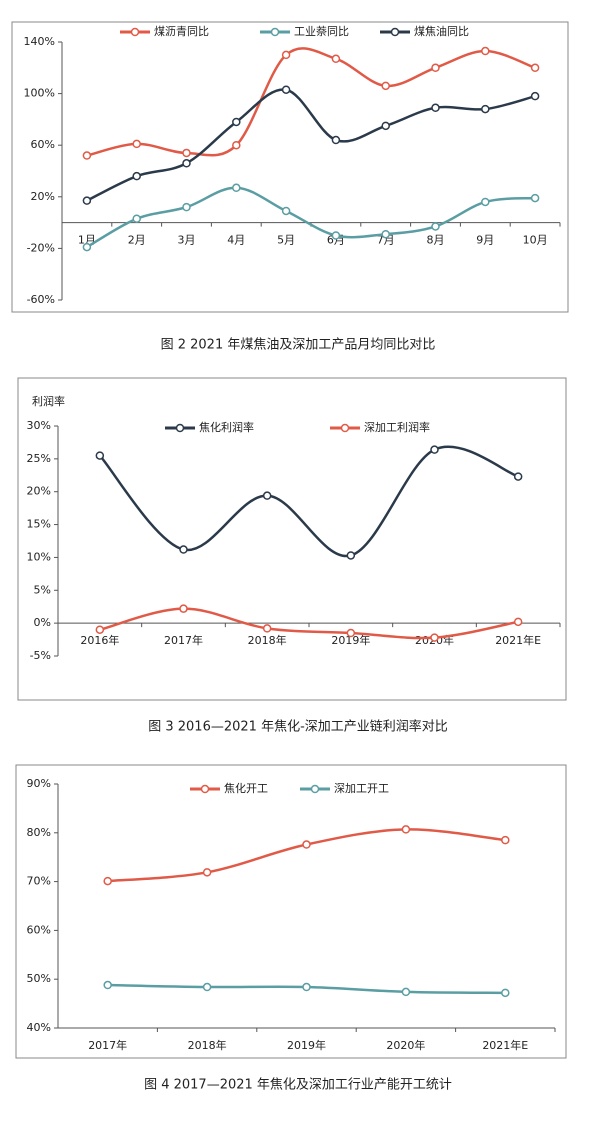  What do you see at coordinates (436, 240) in the screenshot?
I see `x-tick-label: 8月` at bounding box center [436, 240].